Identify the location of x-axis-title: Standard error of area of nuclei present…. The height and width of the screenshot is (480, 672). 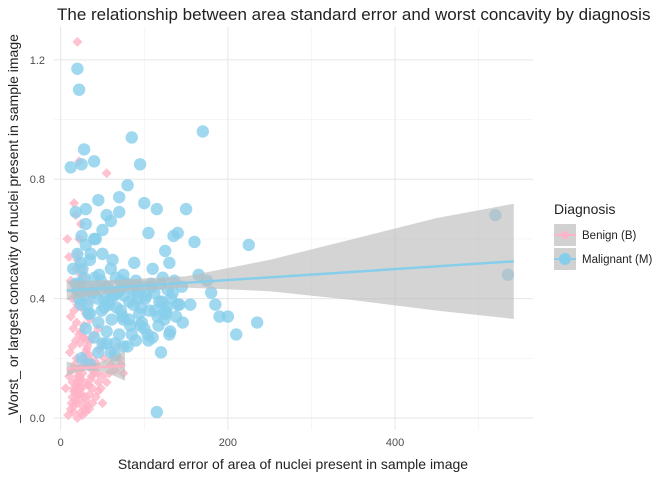
(293, 464).